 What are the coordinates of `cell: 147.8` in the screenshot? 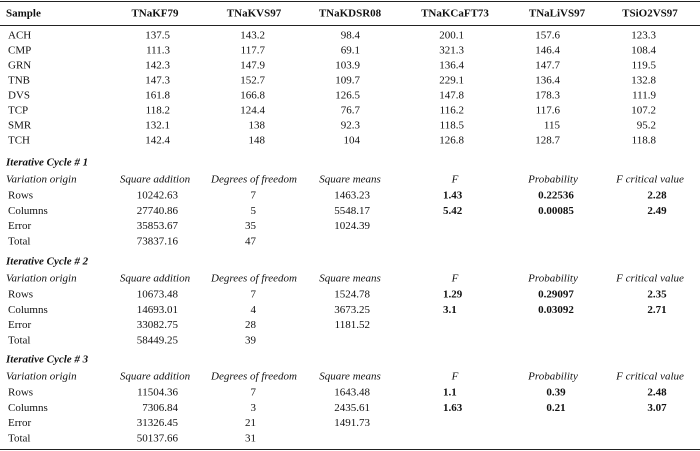 It's located at (451, 96).